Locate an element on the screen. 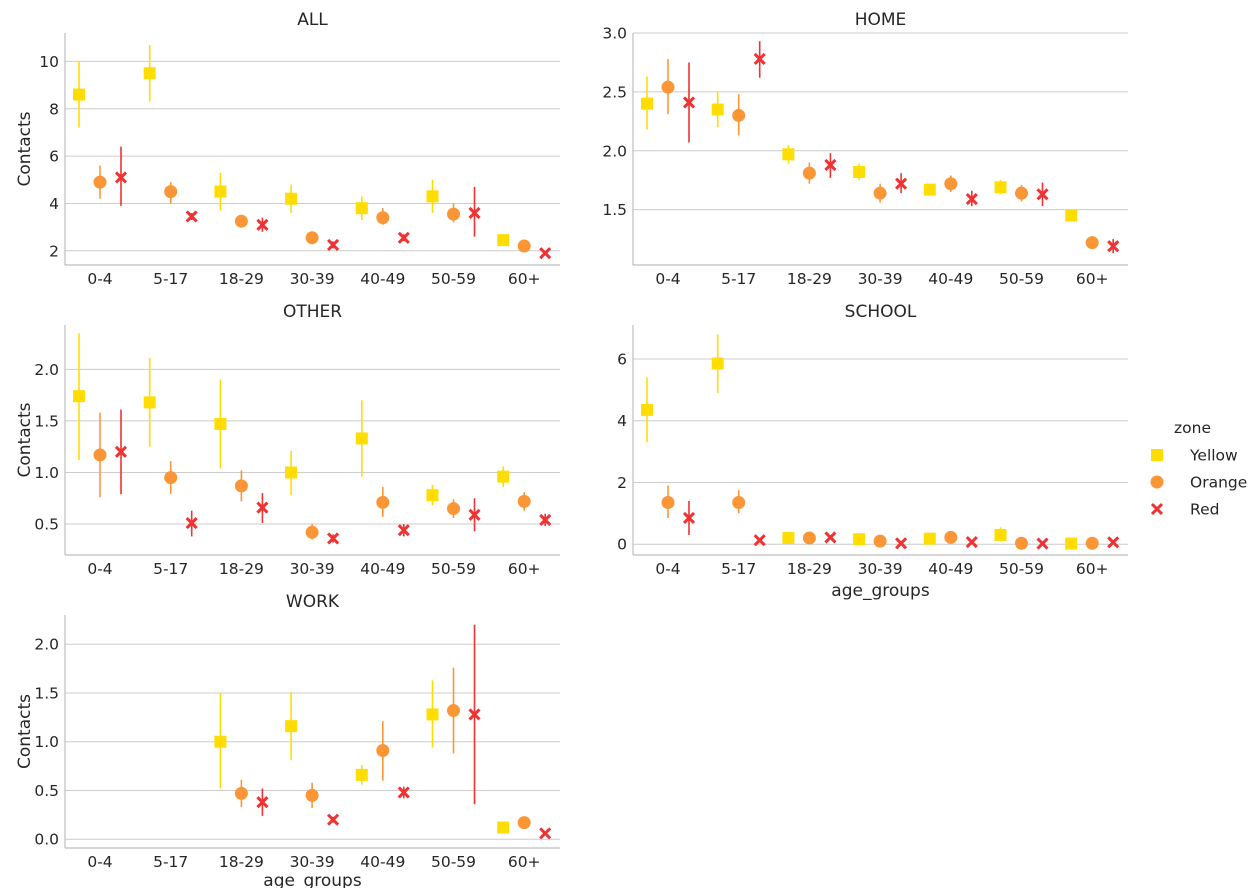  y-tick-label: 2.5 is located at coordinates (614, 92).